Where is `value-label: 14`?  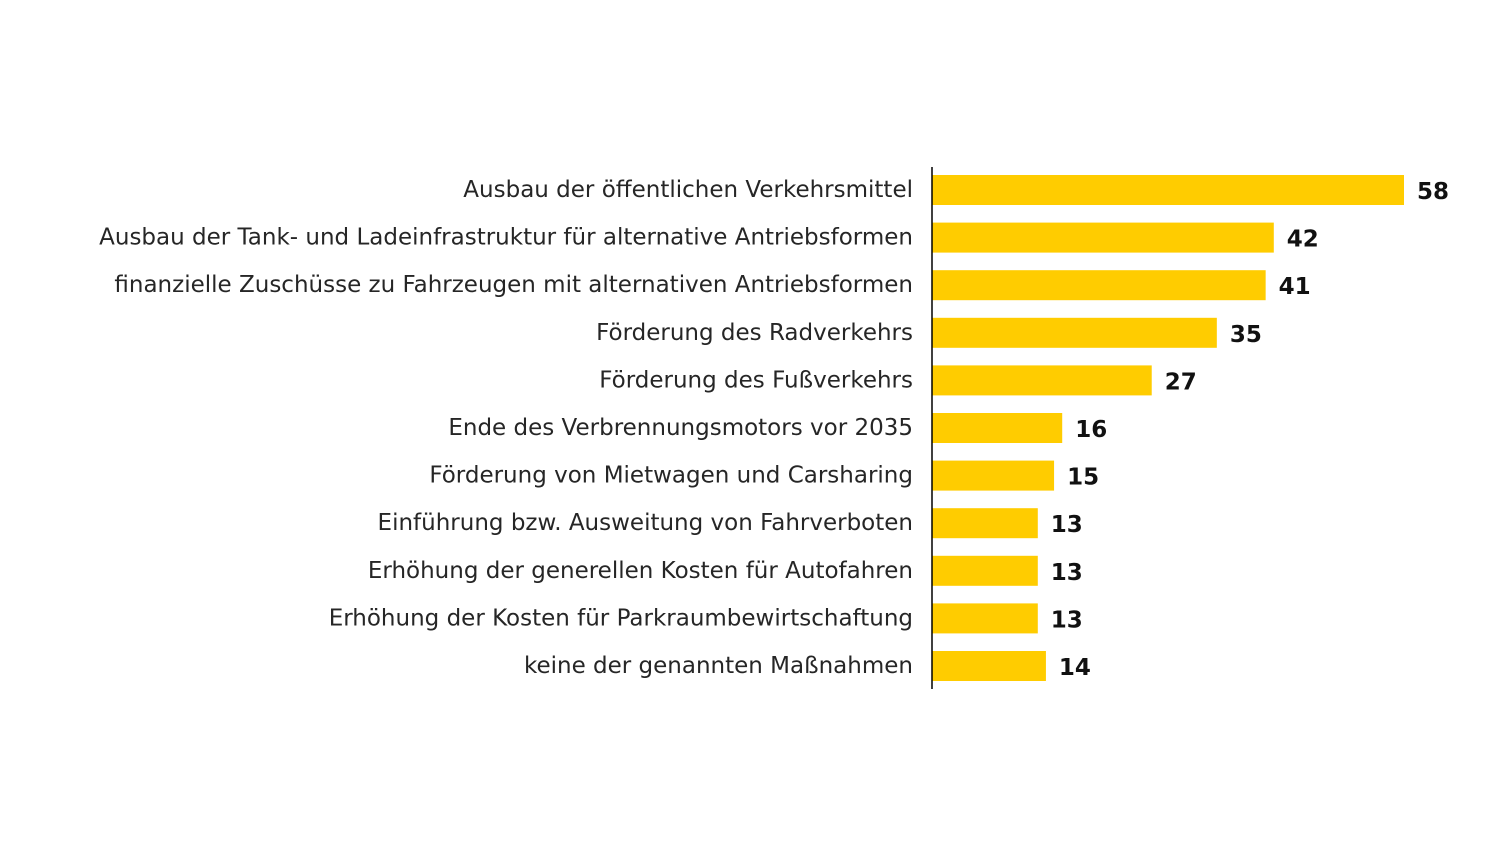 value-label: 14 is located at coordinates (1075, 668).